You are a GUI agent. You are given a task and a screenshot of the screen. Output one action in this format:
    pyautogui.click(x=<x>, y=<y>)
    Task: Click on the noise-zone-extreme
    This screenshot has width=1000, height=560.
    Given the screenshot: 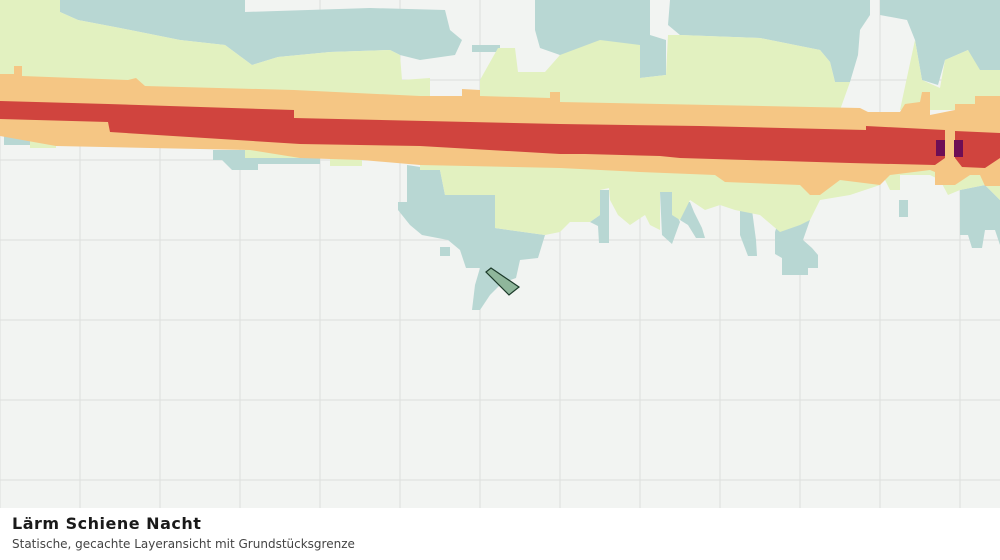 What is the action you would take?
    pyautogui.click(x=949, y=148)
    